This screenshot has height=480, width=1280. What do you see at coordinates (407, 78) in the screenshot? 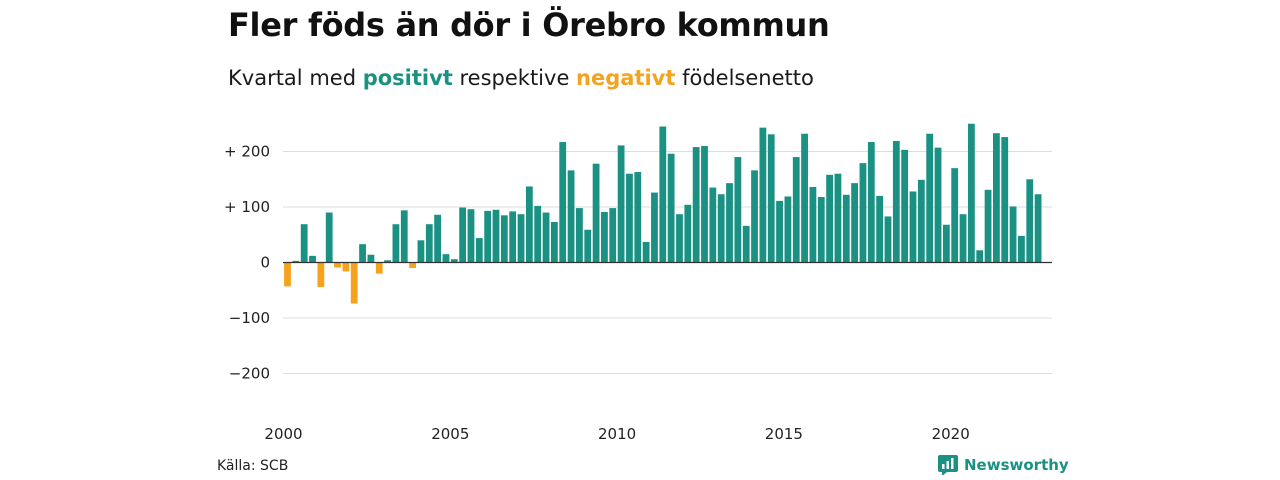
I see `subtitle-positive: positivt` at bounding box center [407, 78].